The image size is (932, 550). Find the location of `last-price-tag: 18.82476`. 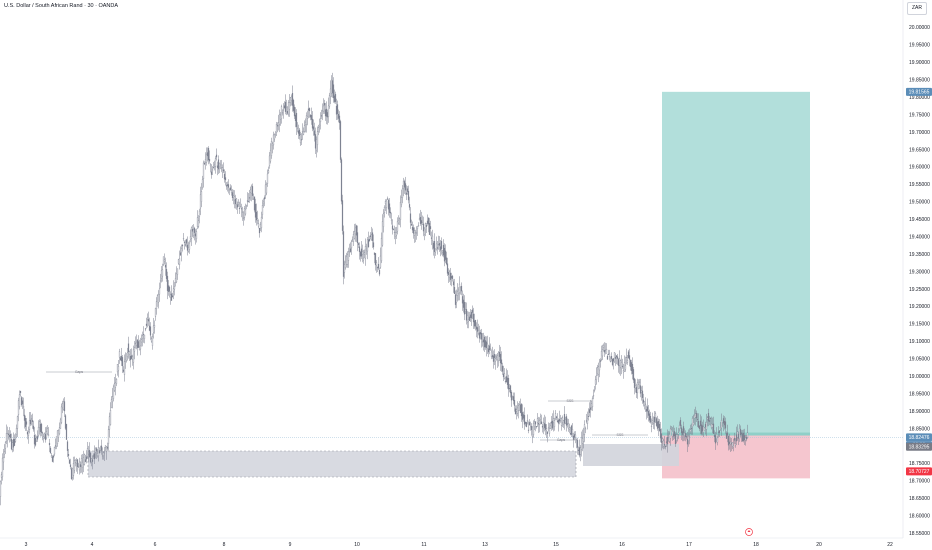

last-price-tag: 18.82476 is located at coordinates (919, 438).